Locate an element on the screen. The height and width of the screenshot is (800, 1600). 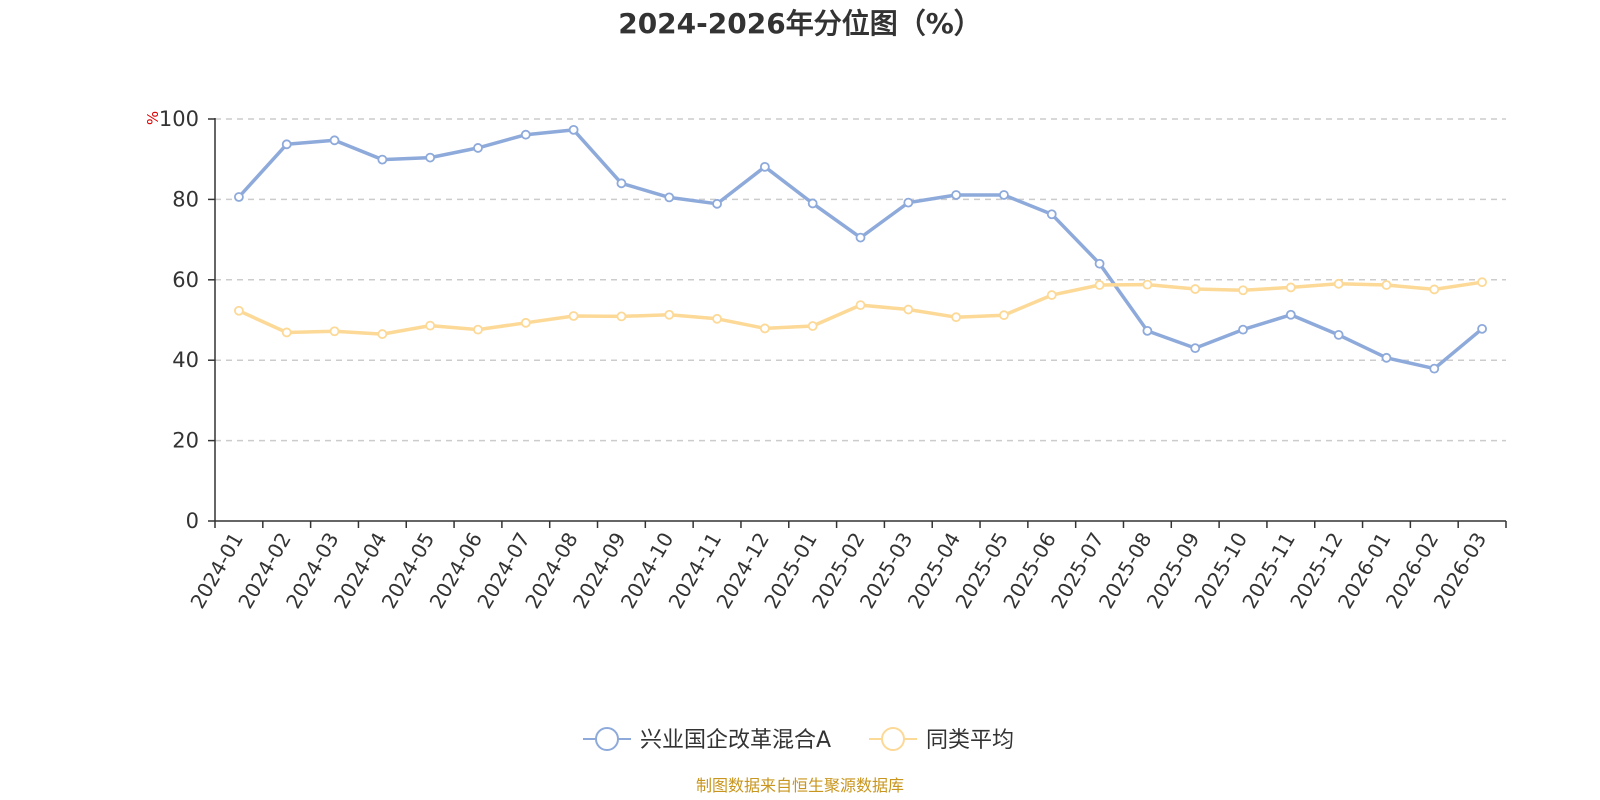
legend: 兴业国企改革混合A 同类平均 is located at coordinates (798, 740).